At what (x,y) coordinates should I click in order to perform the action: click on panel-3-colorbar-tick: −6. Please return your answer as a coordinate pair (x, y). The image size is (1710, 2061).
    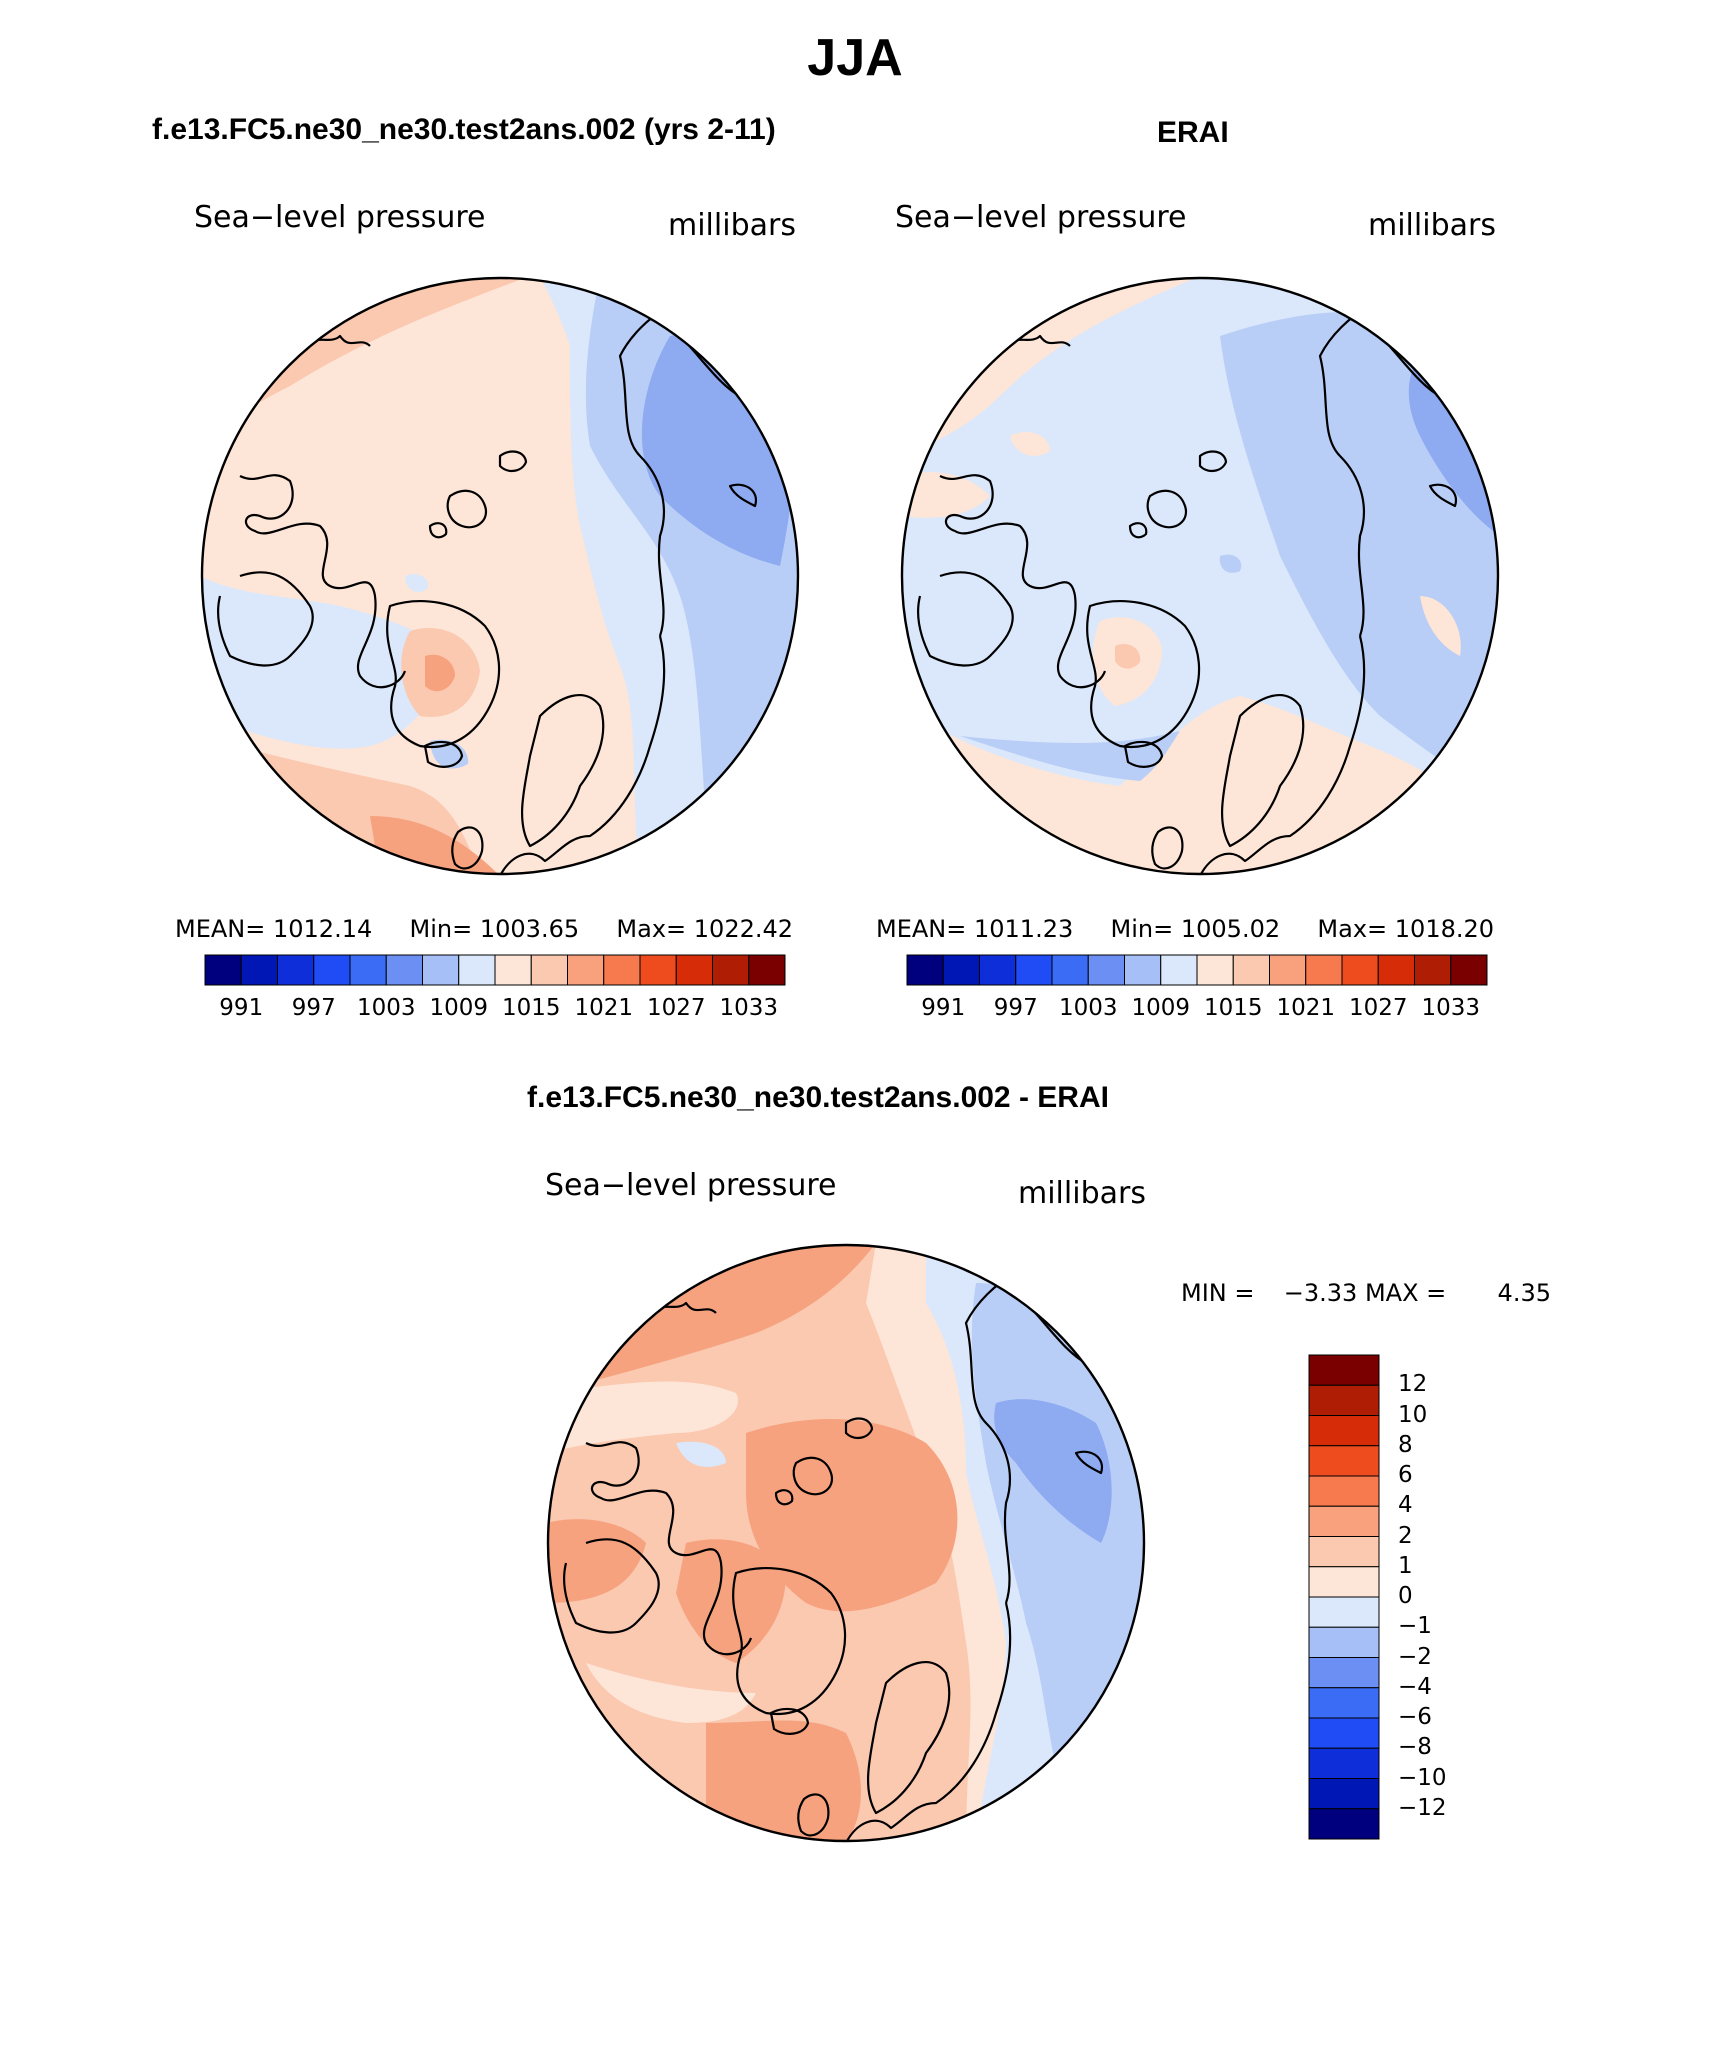
    Looking at the image, I should click on (1415, 1717).